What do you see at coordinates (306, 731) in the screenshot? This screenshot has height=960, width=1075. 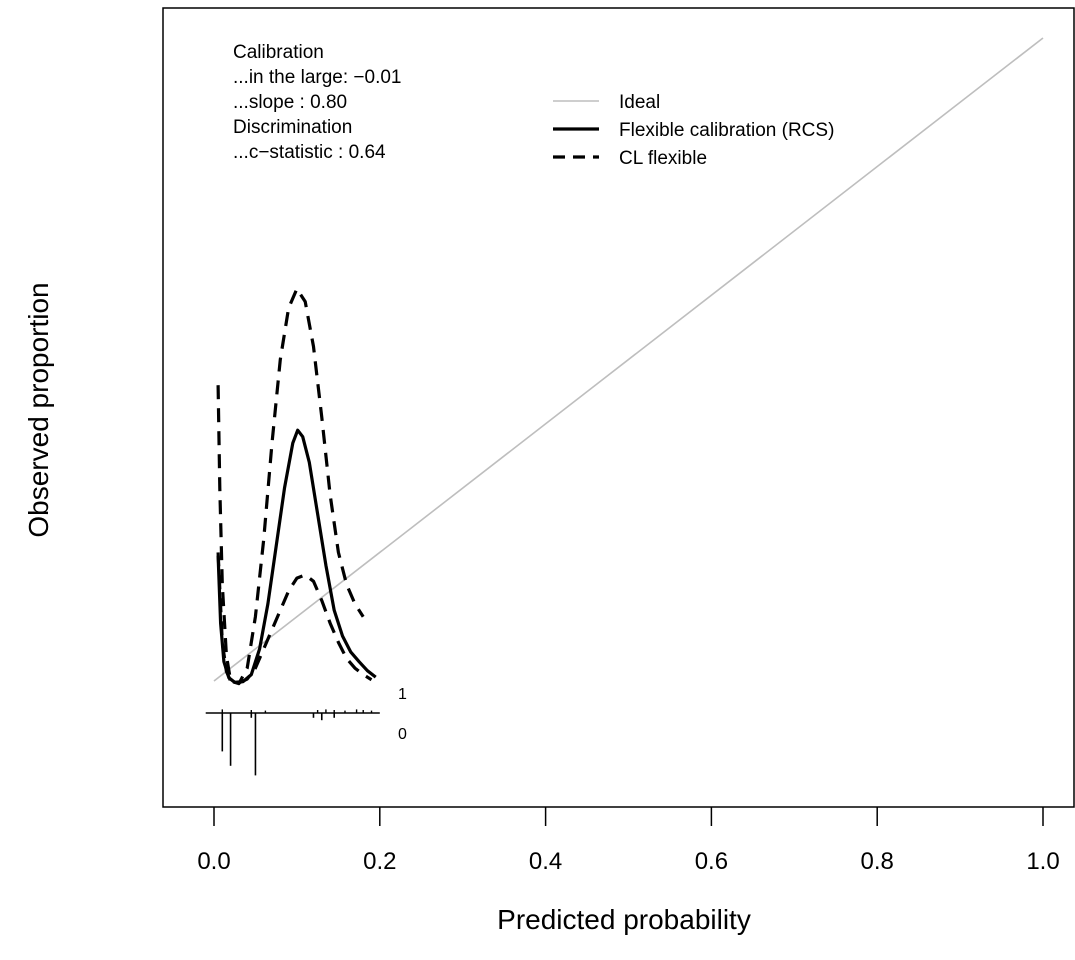 I see `spike-histogram: 10` at bounding box center [306, 731].